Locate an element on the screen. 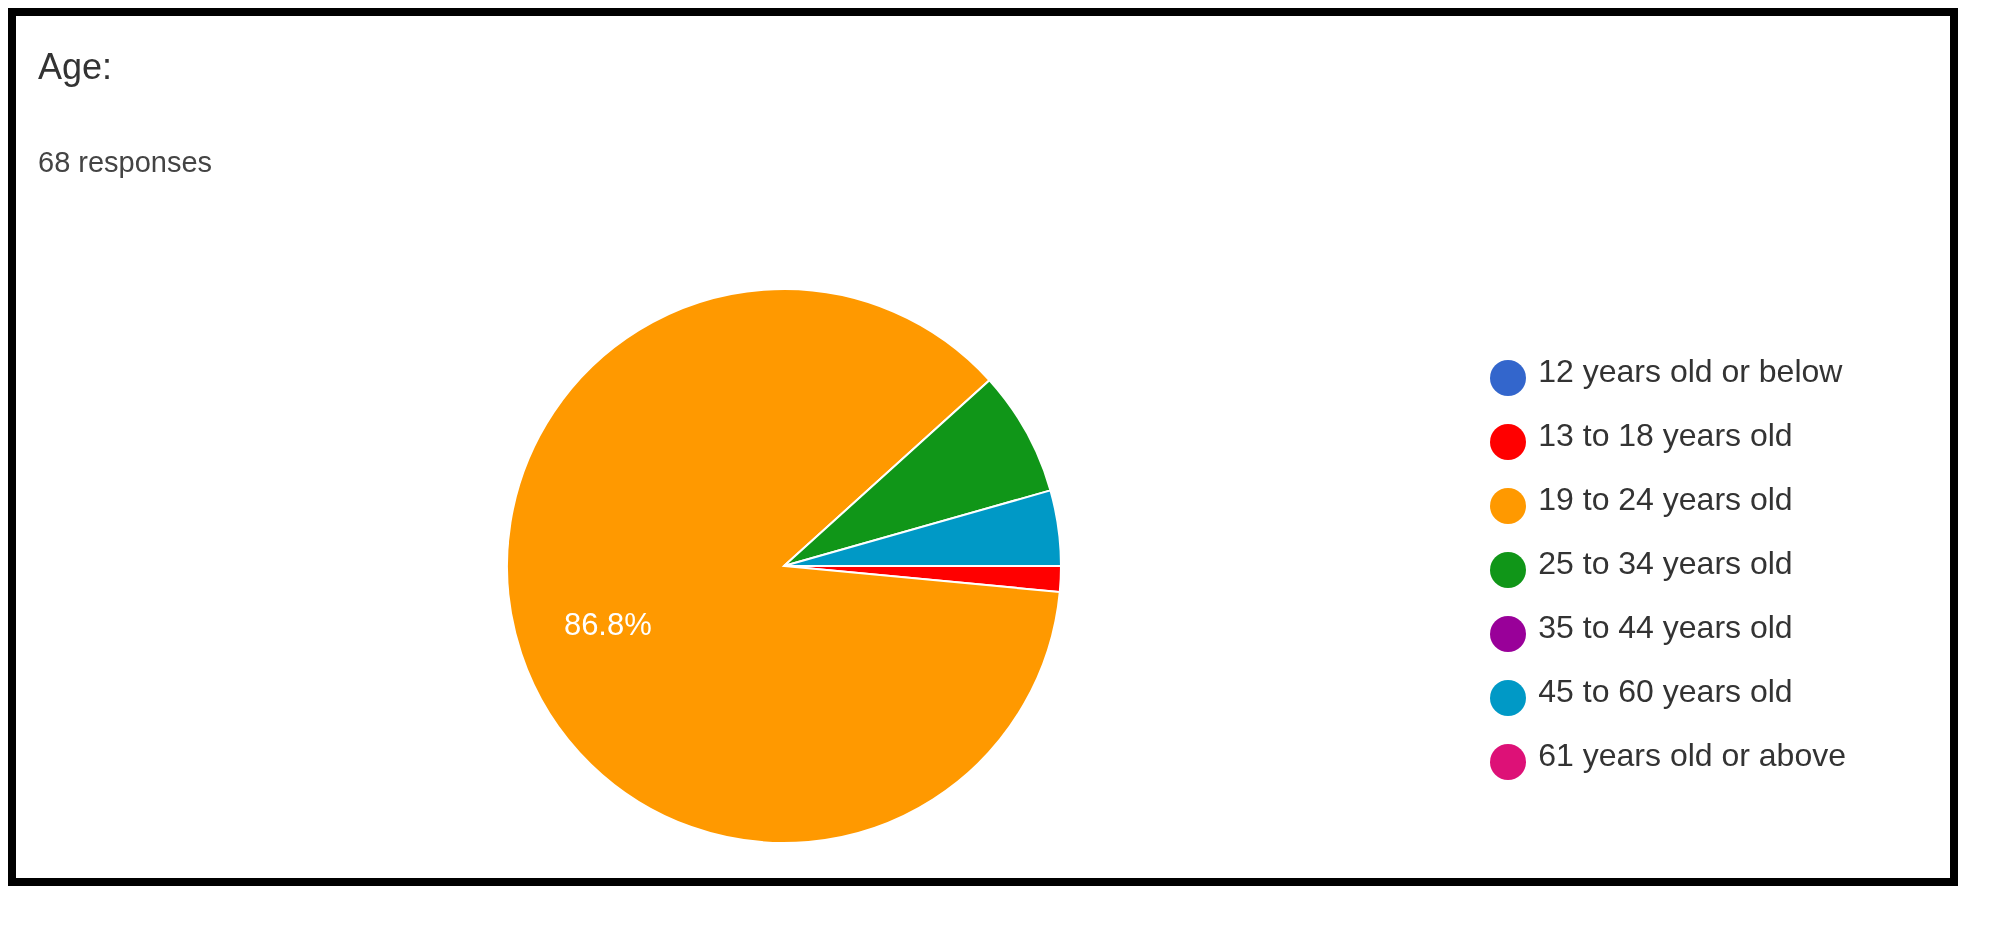  legend-label: 25 to 34 years old is located at coordinates (1665, 563).